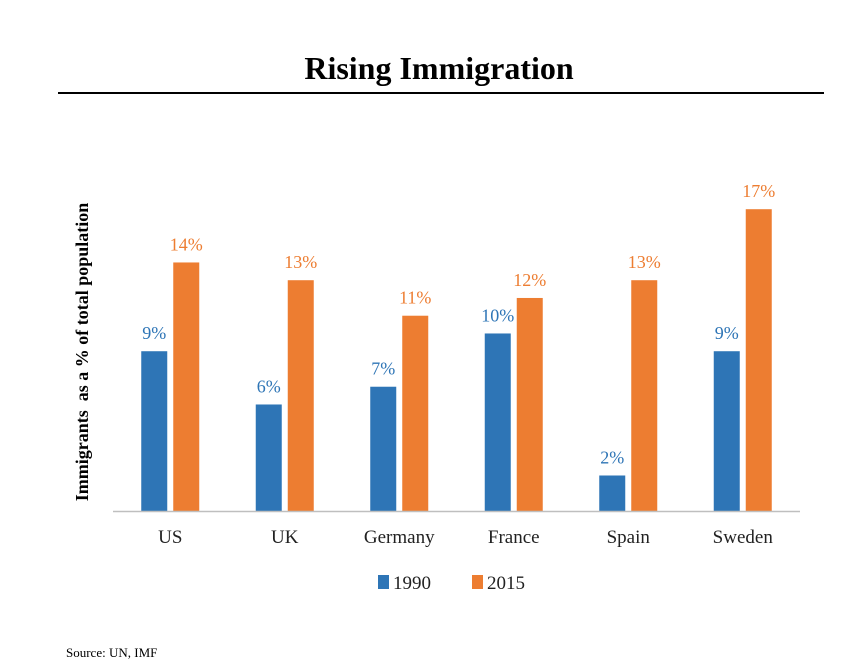 Image resolution: width=858 pixels, height=671 pixels. Describe the element at coordinates (154, 431) in the screenshot. I see `bar-1990-us` at that location.